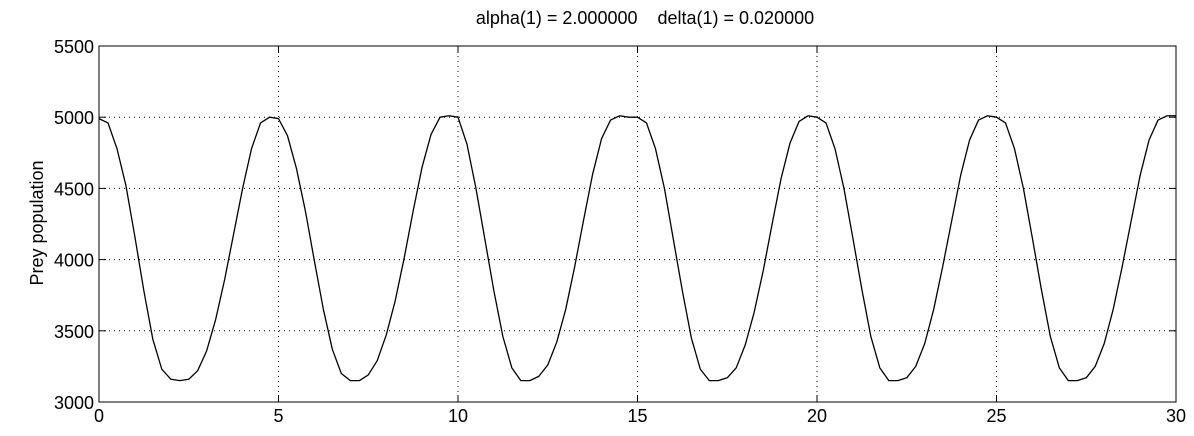  What do you see at coordinates (74, 118) in the screenshot?
I see `y-tick-label: 5000` at bounding box center [74, 118].